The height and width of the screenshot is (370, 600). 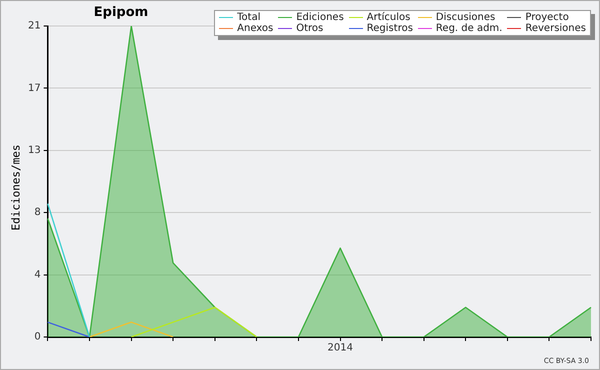 What do you see at coordinates (555, 28) in the screenshot?
I see `legend-label: Reversiones` at bounding box center [555, 28].